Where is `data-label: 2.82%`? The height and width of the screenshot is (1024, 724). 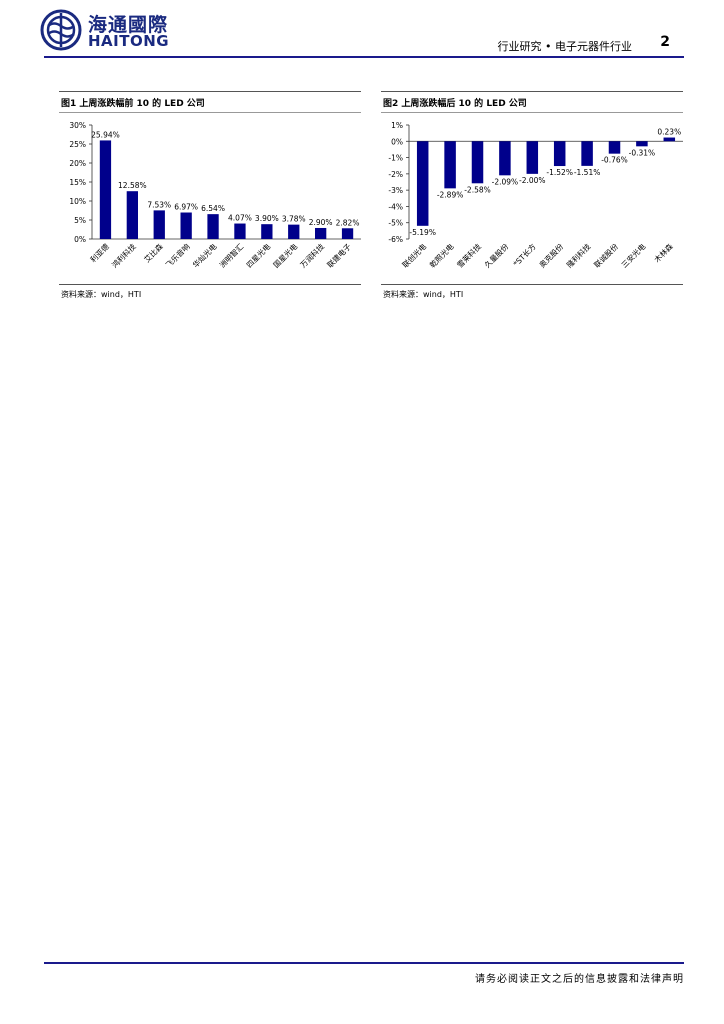
data-label: 2.82% is located at coordinates (348, 222).